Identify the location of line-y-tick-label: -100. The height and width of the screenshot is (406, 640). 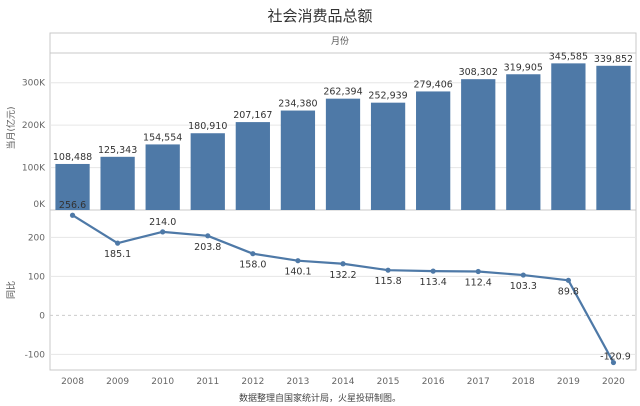
(35, 355).